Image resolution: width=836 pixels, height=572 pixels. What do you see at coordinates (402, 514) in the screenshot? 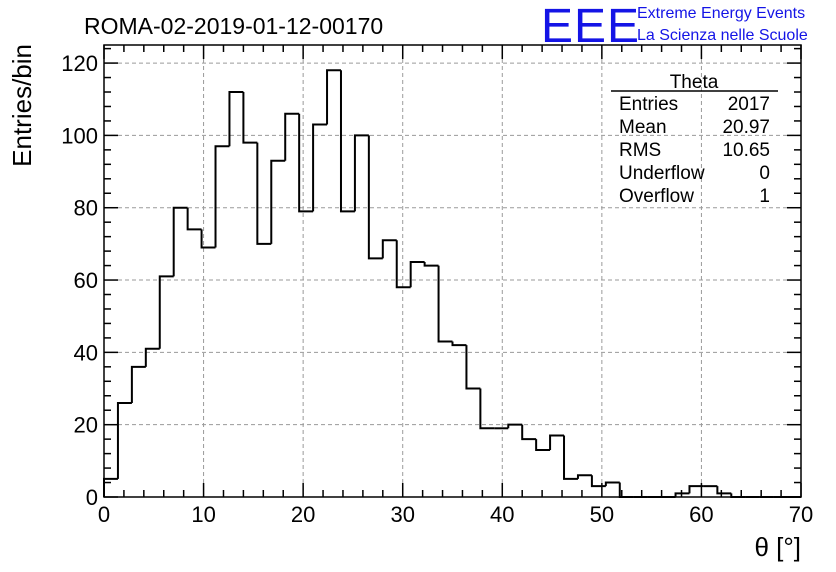
I see `x-tick-label: 30` at bounding box center [402, 514].